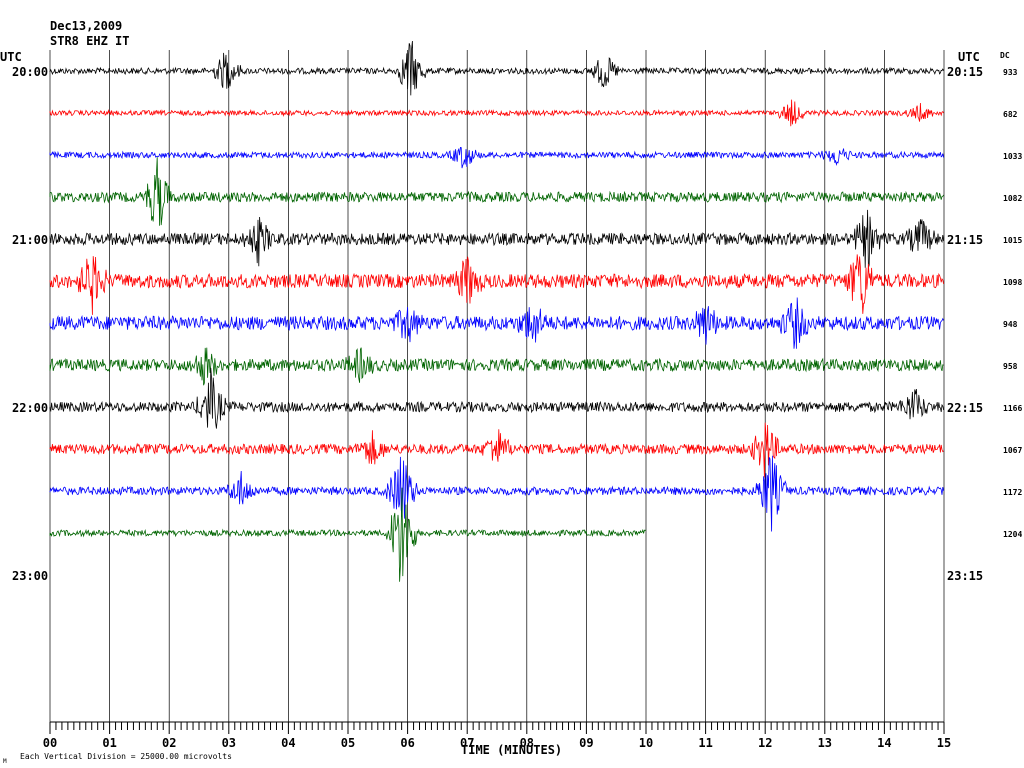 The width and height of the screenshot is (1024, 768). Describe the element at coordinates (512, 750) in the screenshot. I see `x-axis-title: TIME (MINUTES)` at that location.